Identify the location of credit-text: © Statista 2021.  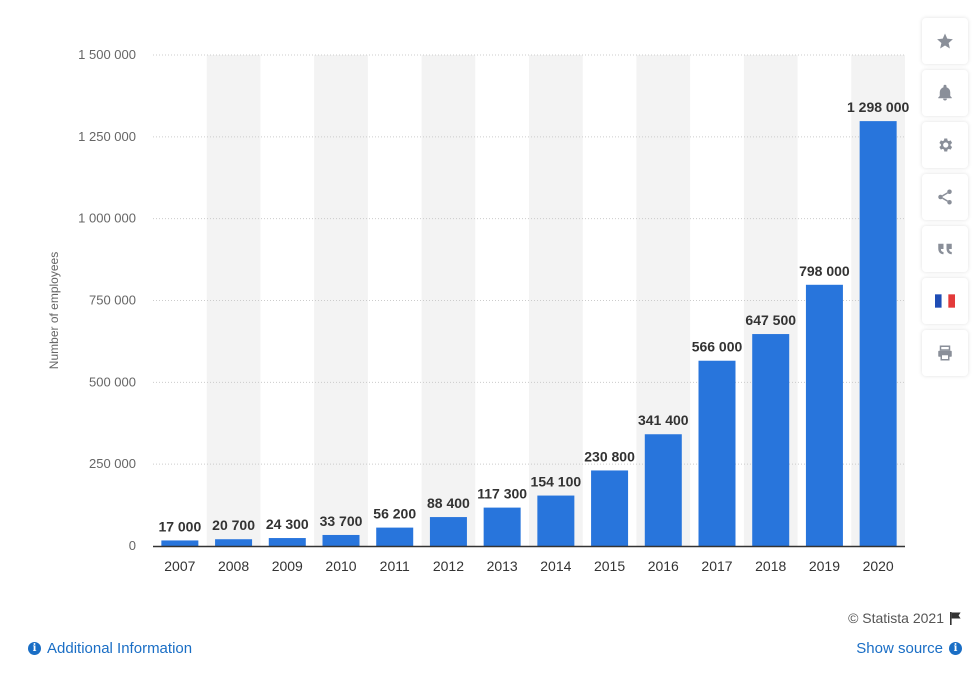
(896, 618).